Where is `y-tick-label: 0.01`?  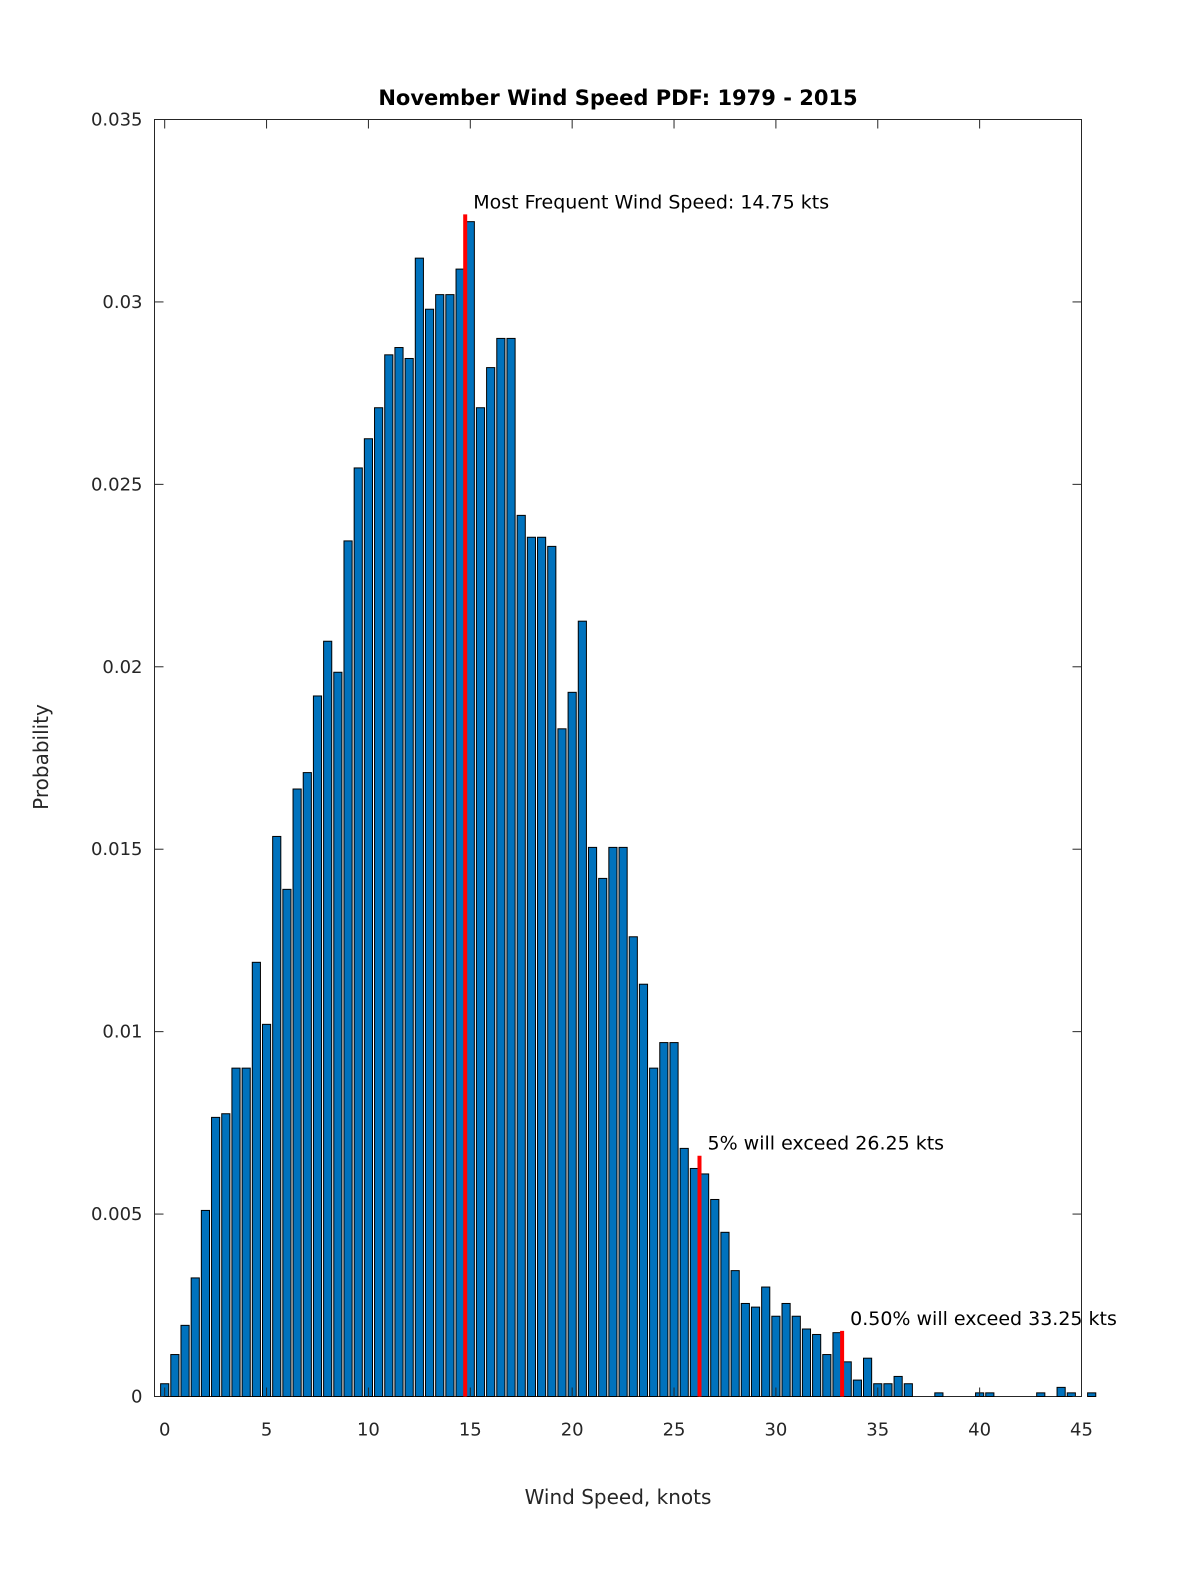
y-tick-label: 0.01 is located at coordinates (122, 1032).